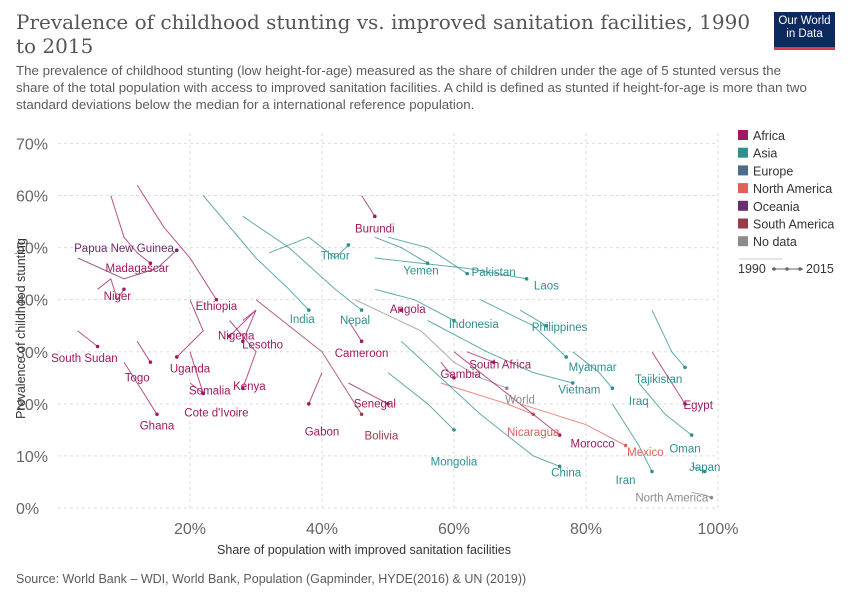 This screenshot has width=850, height=600. What do you see at coordinates (785, 189) in the screenshot?
I see `legend-item-north-america: North America` at bounding box center [785, 189].